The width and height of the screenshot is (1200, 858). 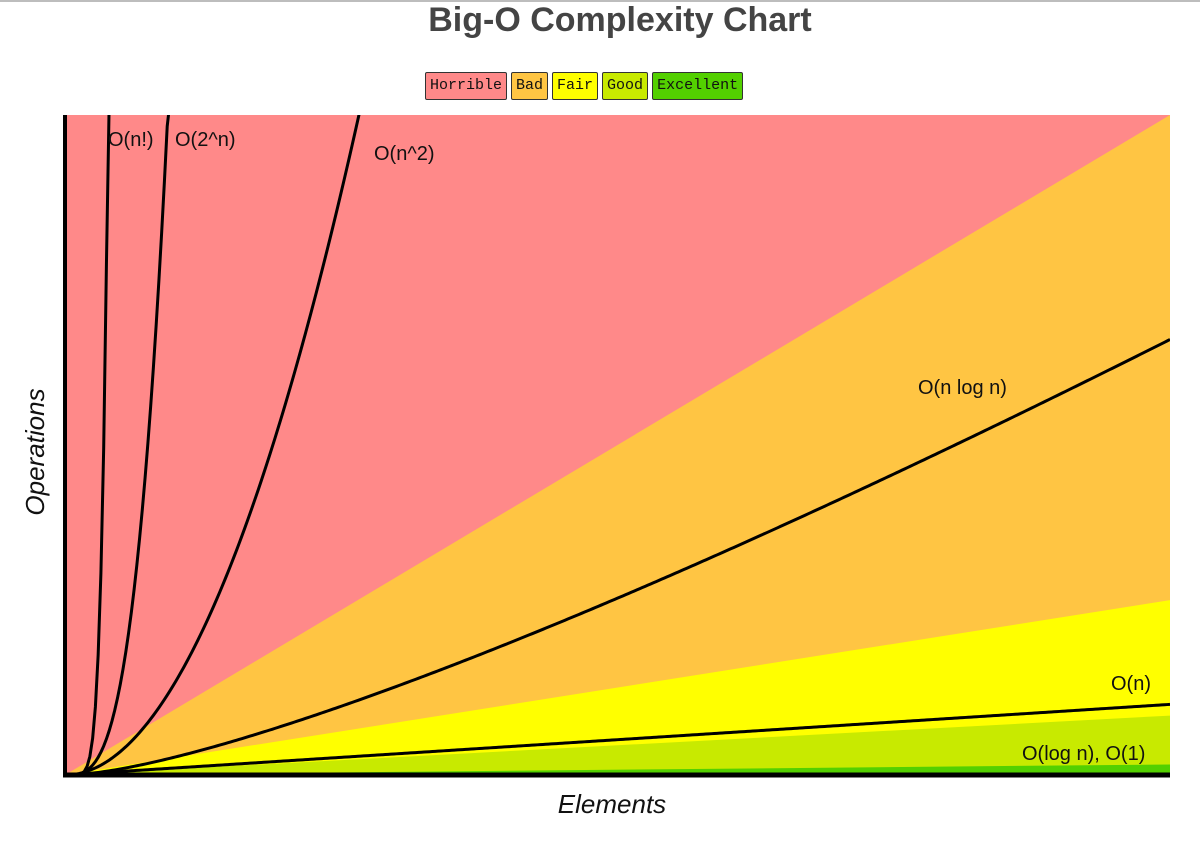 I want to click on y-axis-label: Operations, so click(x=35, y=451).